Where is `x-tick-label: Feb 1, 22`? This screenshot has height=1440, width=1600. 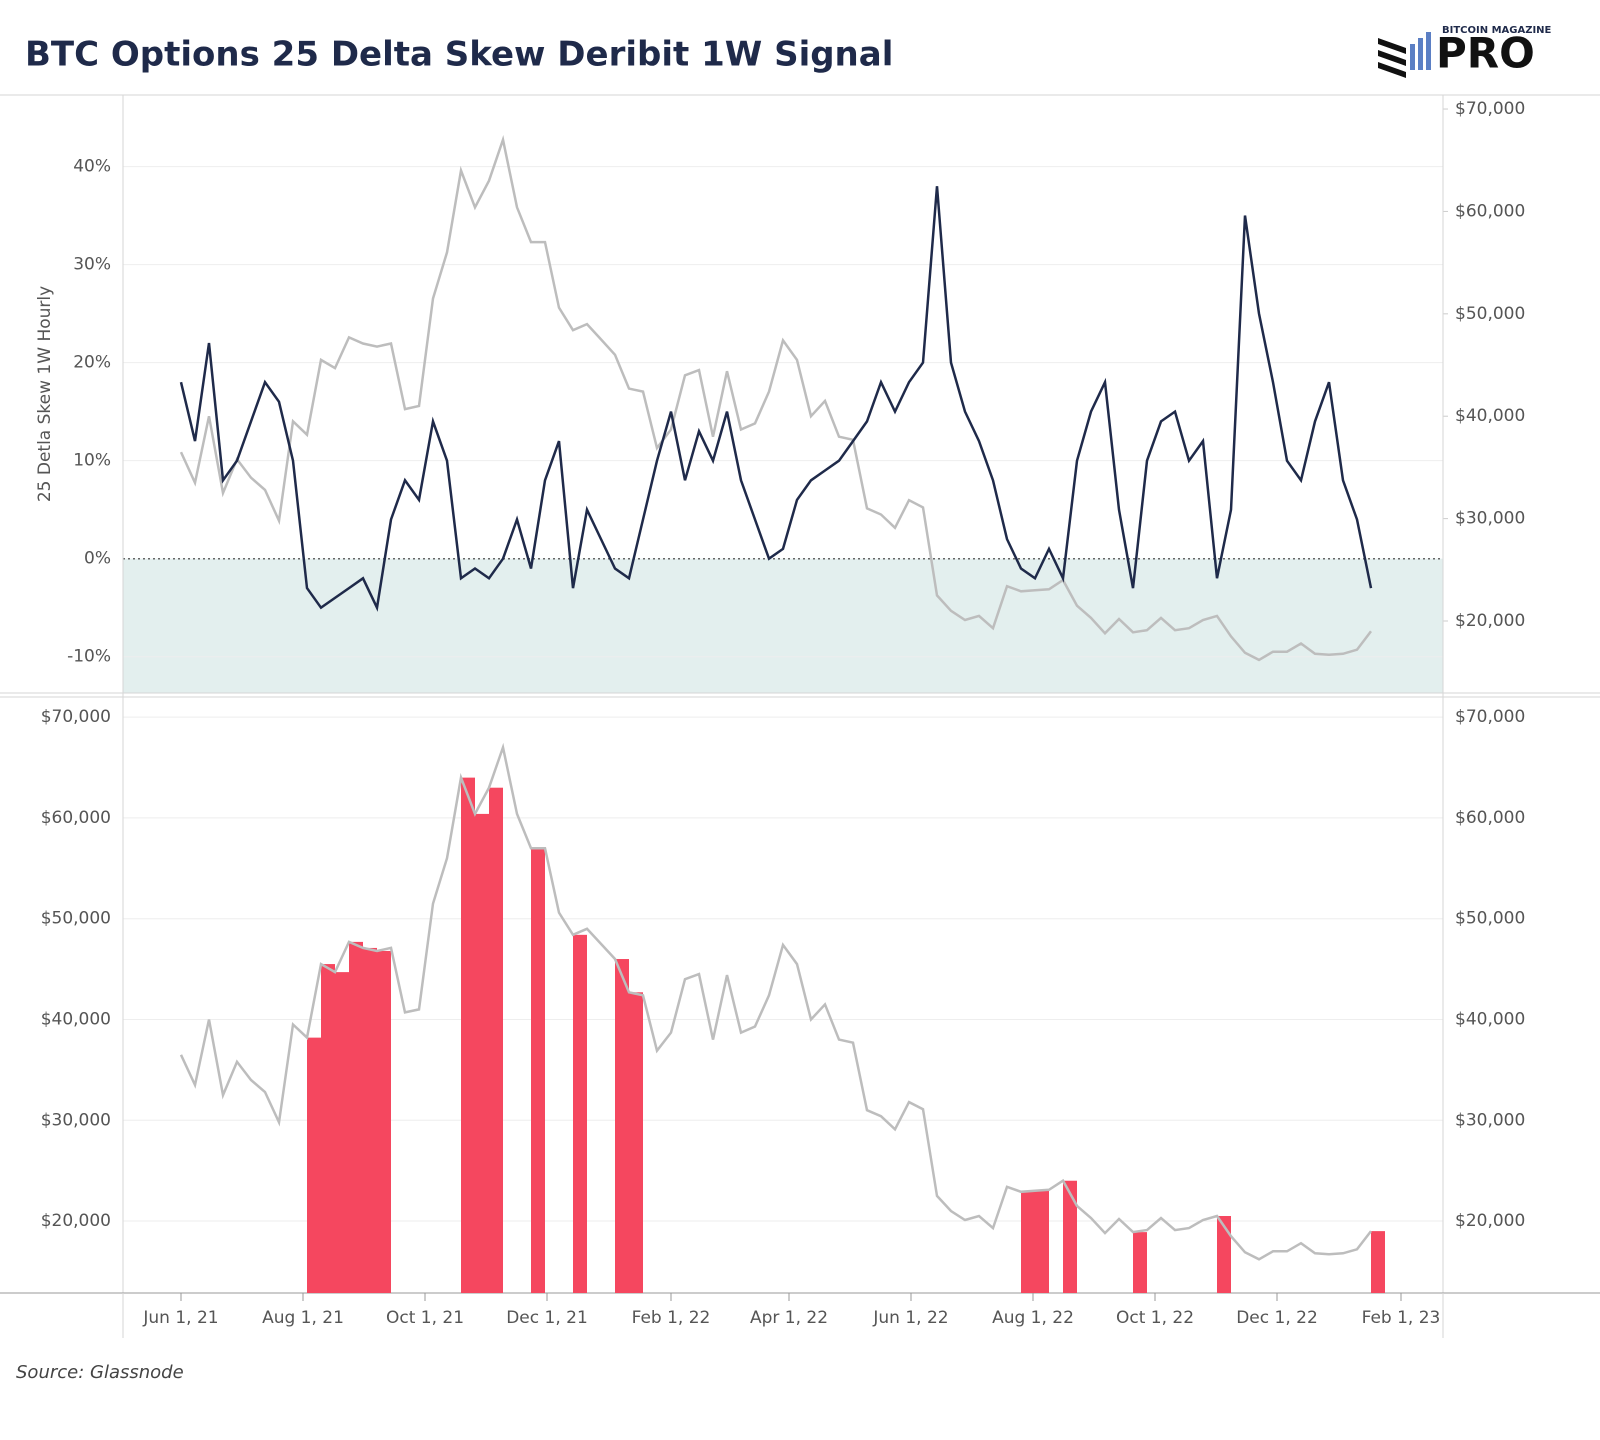
x-tick-label: Feb 1, 22 is located at coordinates (671, 1318).